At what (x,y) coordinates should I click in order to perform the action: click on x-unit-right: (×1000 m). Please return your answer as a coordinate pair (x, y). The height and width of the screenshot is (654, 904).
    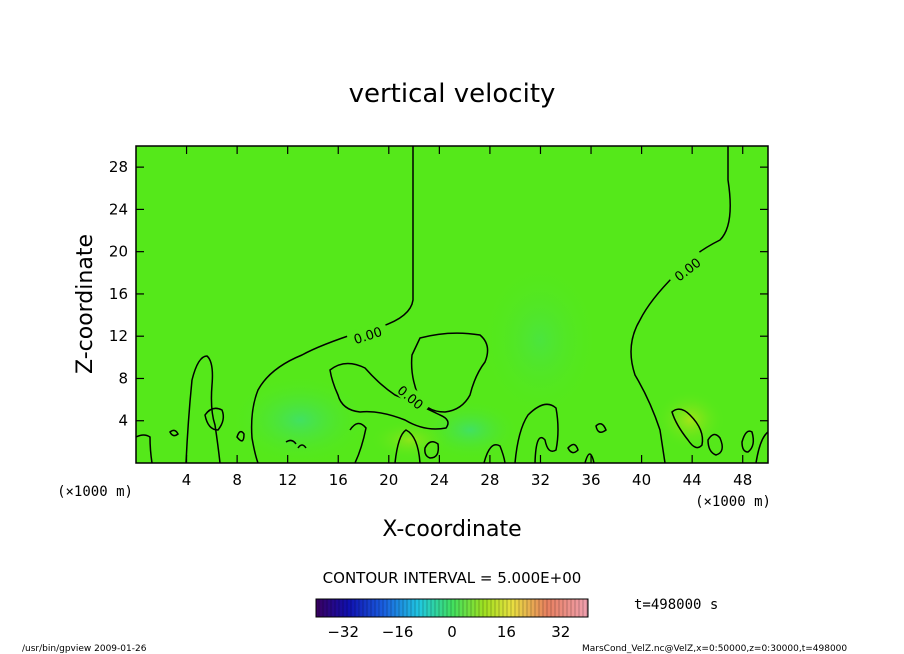
    Looking at the image, I should click on (733, 502).